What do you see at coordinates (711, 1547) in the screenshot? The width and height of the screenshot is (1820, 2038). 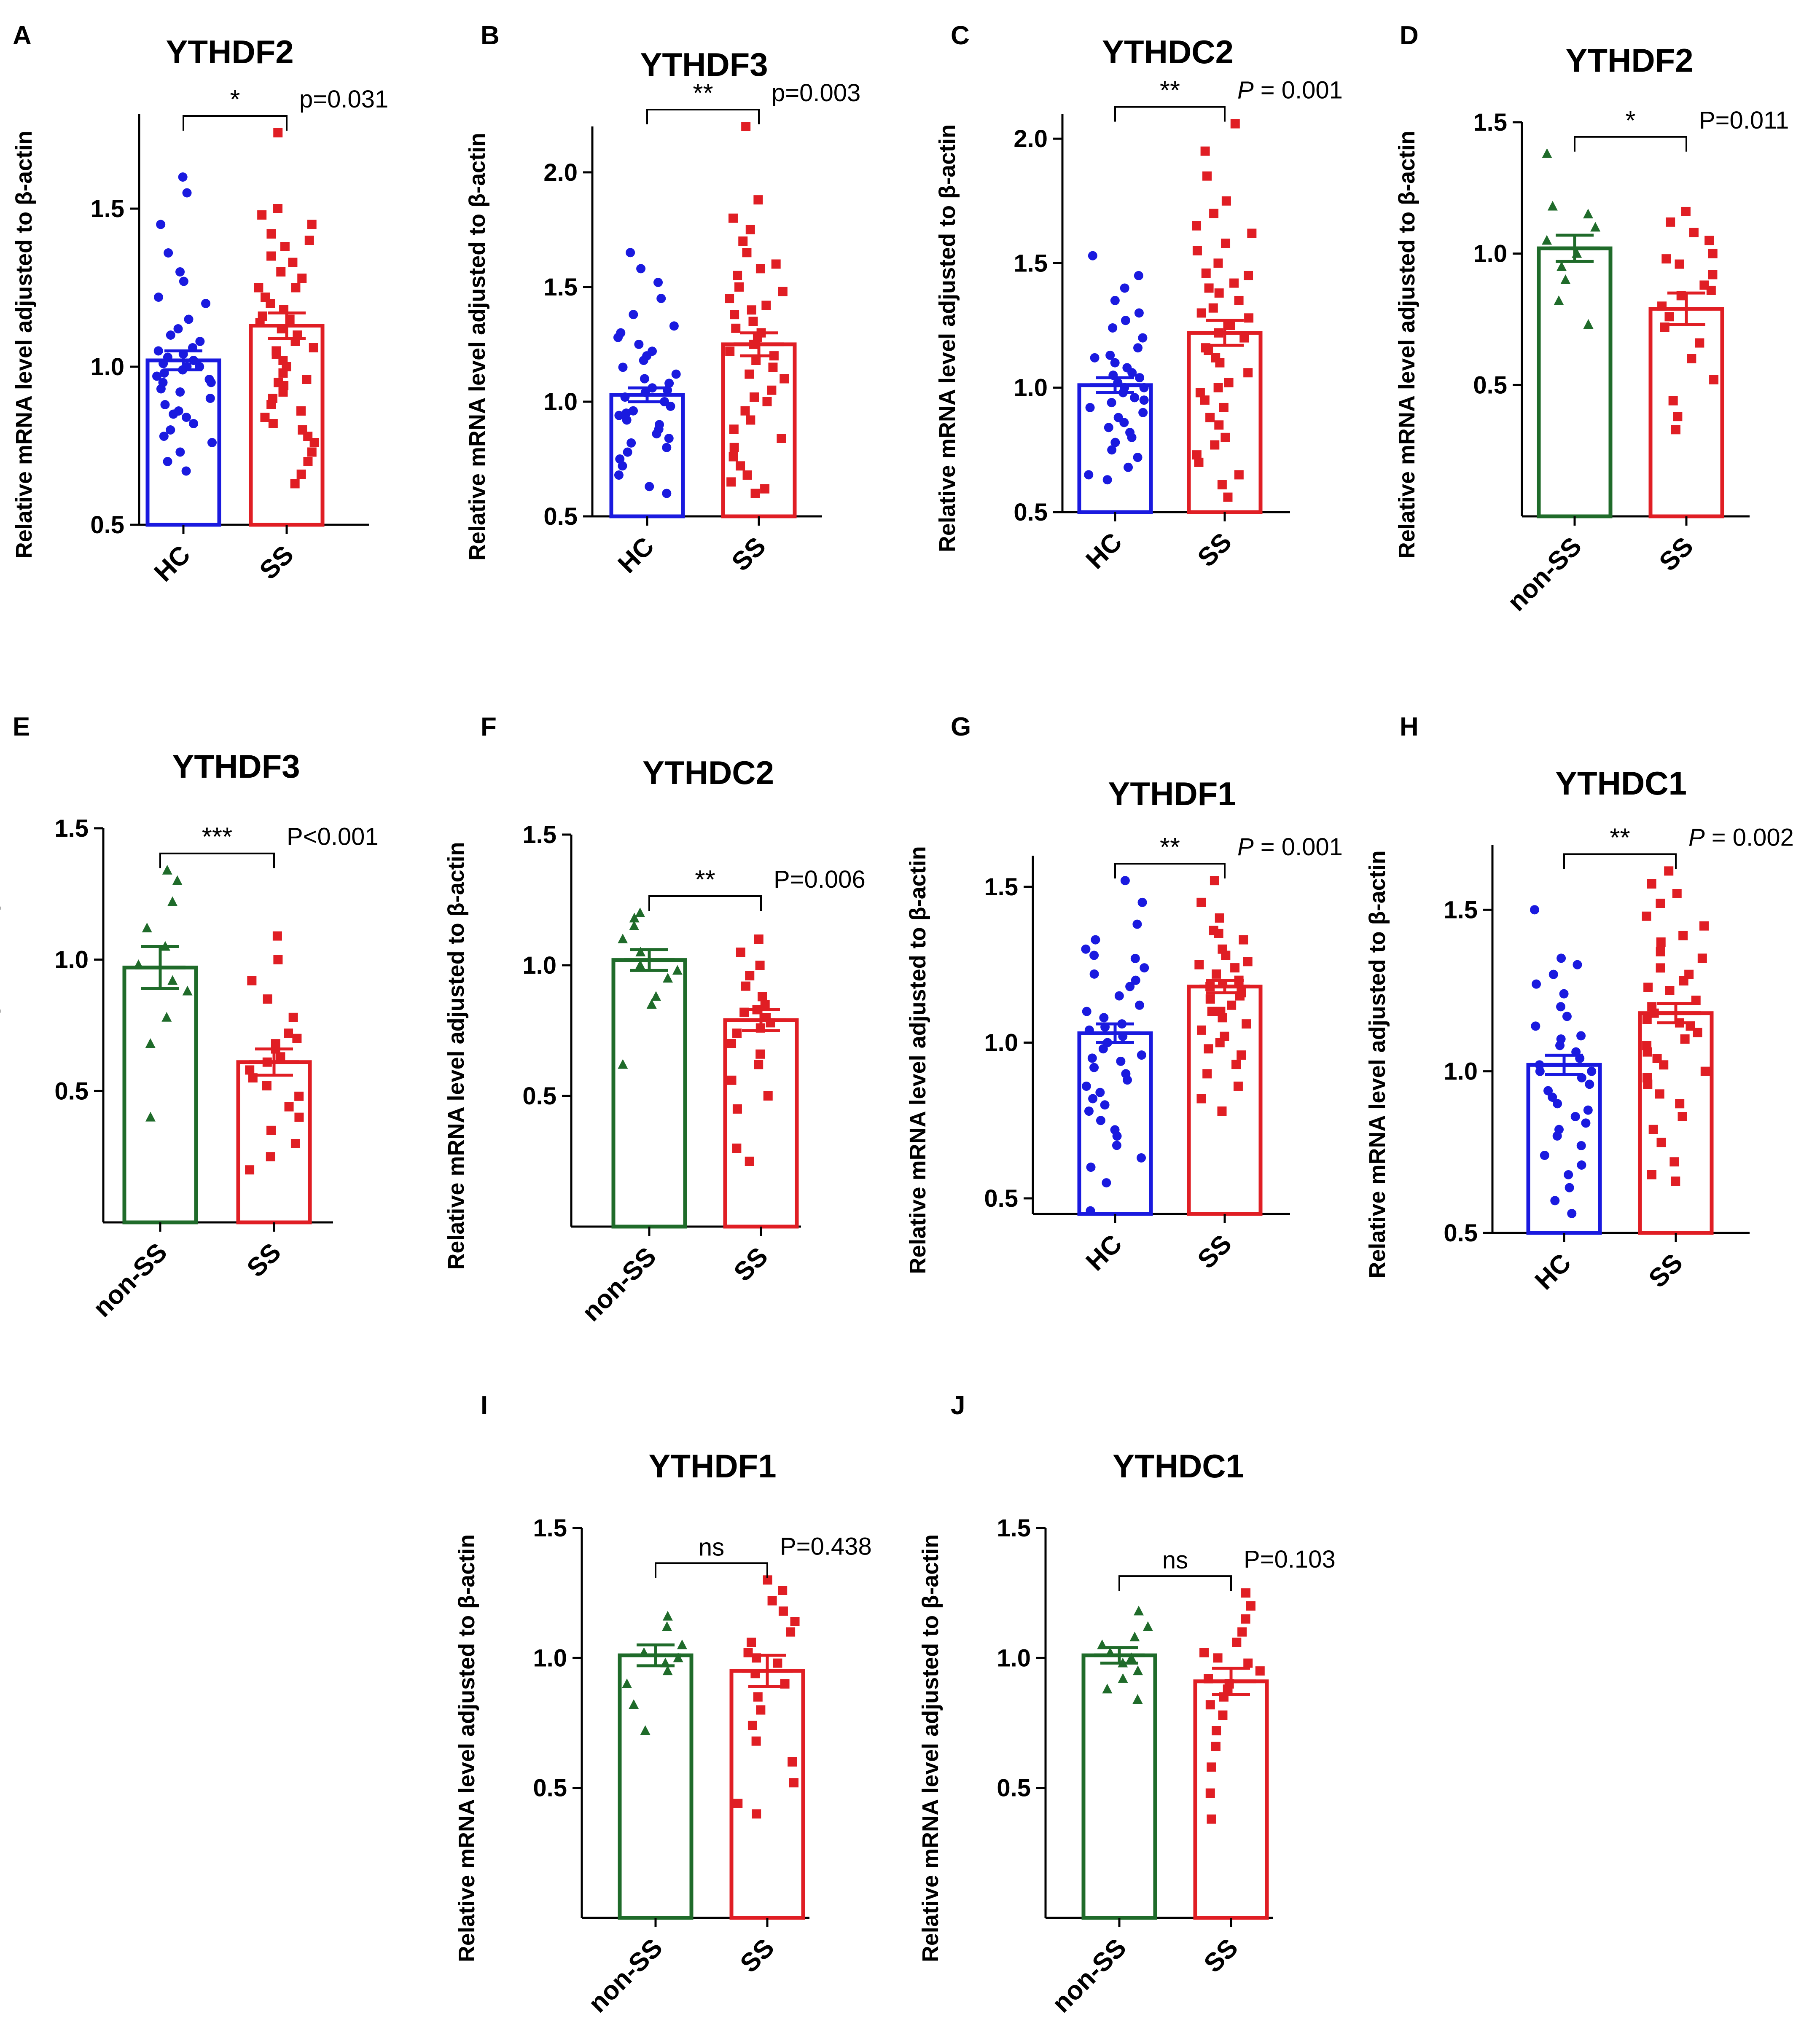 I see `significance-marker: ns` at bounding box center [711, 1547].